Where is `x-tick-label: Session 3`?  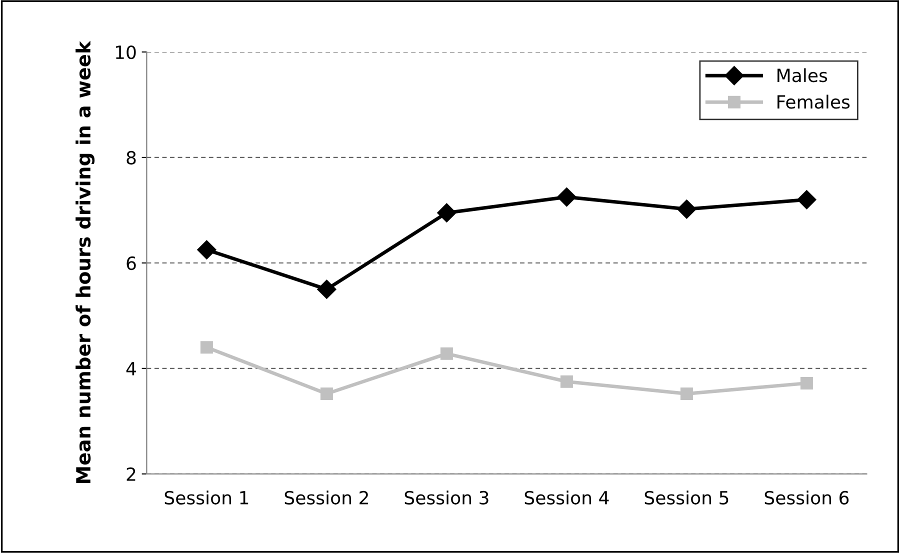
x-tick-label: Session 3 is located at coordinates (446, 497).